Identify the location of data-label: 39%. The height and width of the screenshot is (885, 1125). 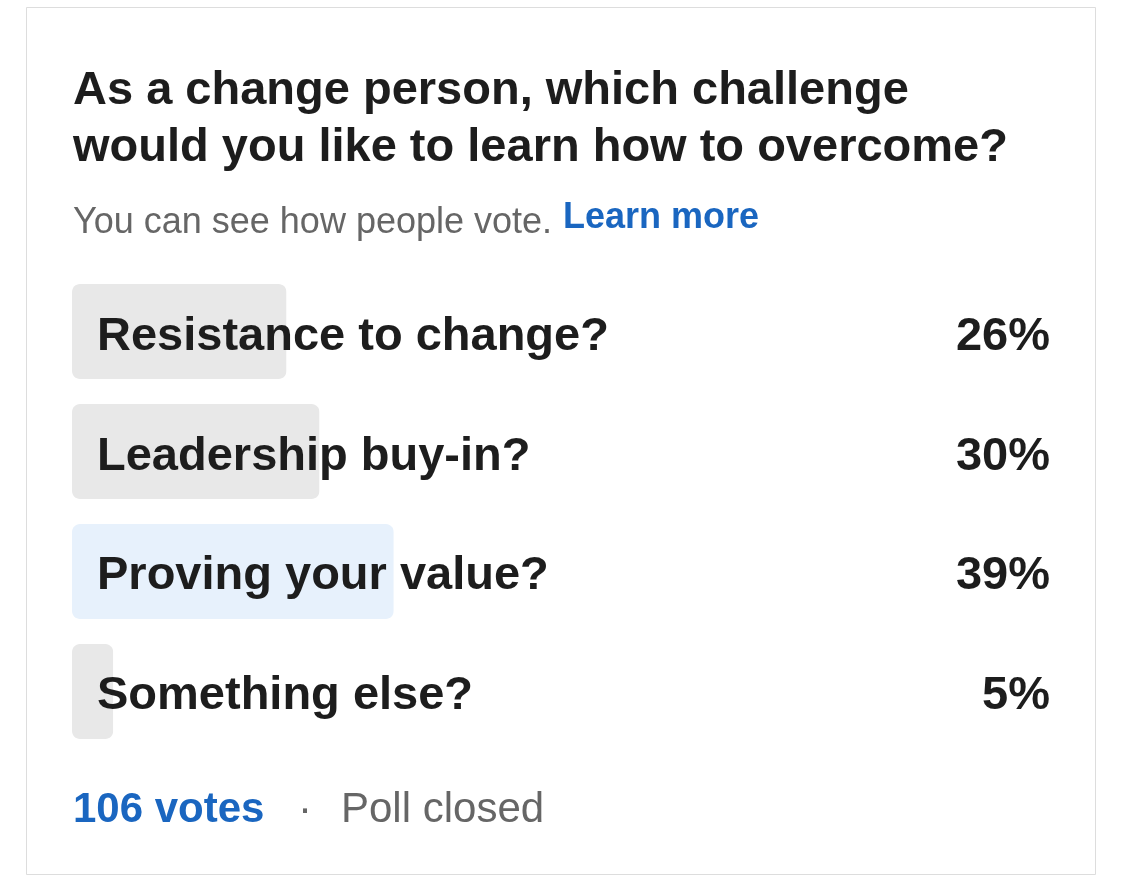
(1002, 573).